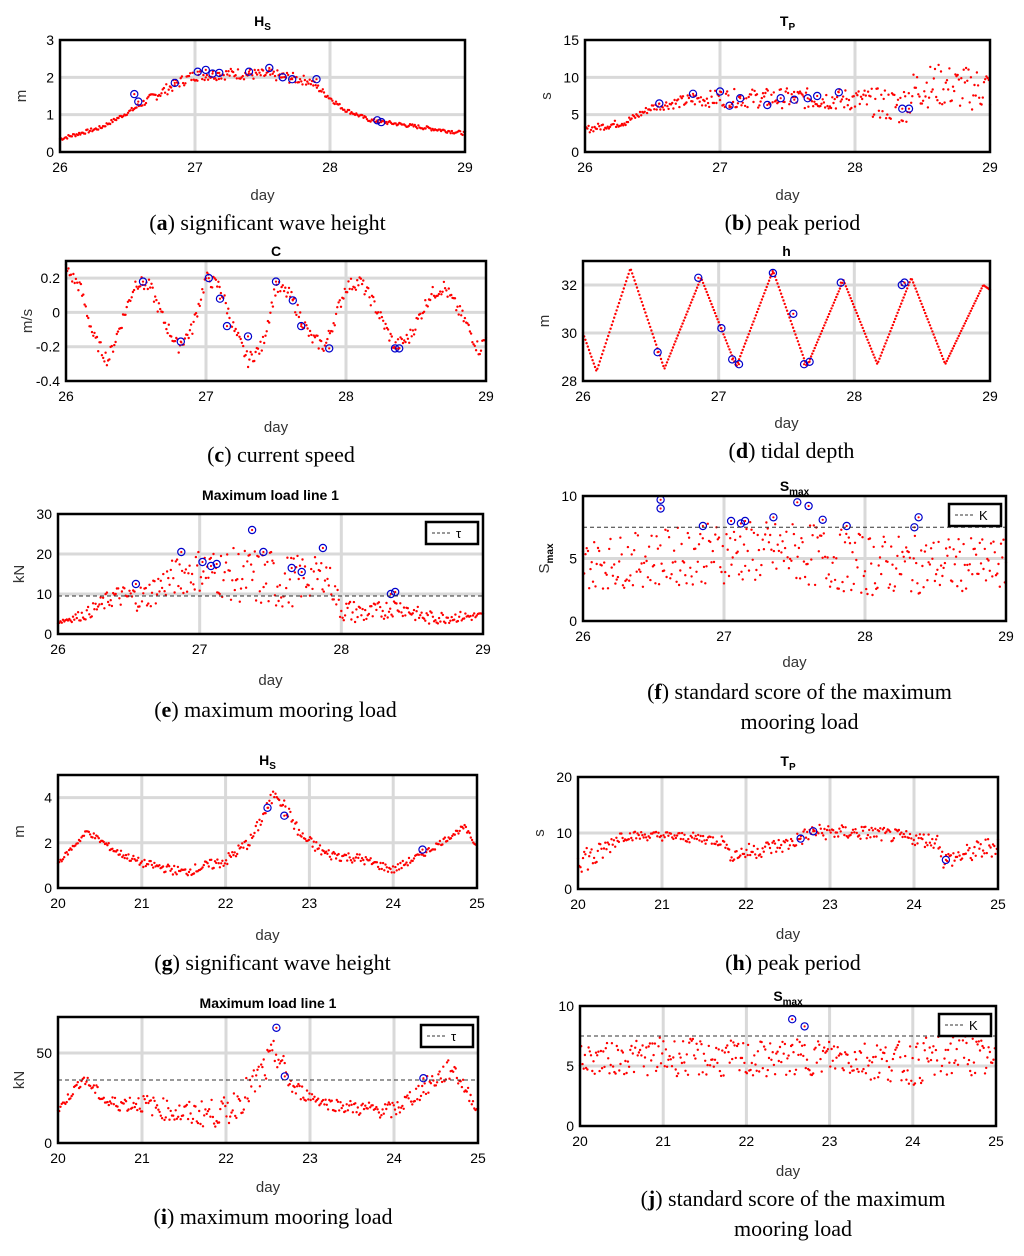 The image size is (1024, 1256). What do you see at coordinates (720, 167) in the screenshot?
I see `x-tick-label: 27` at bounding box center [720, 167].